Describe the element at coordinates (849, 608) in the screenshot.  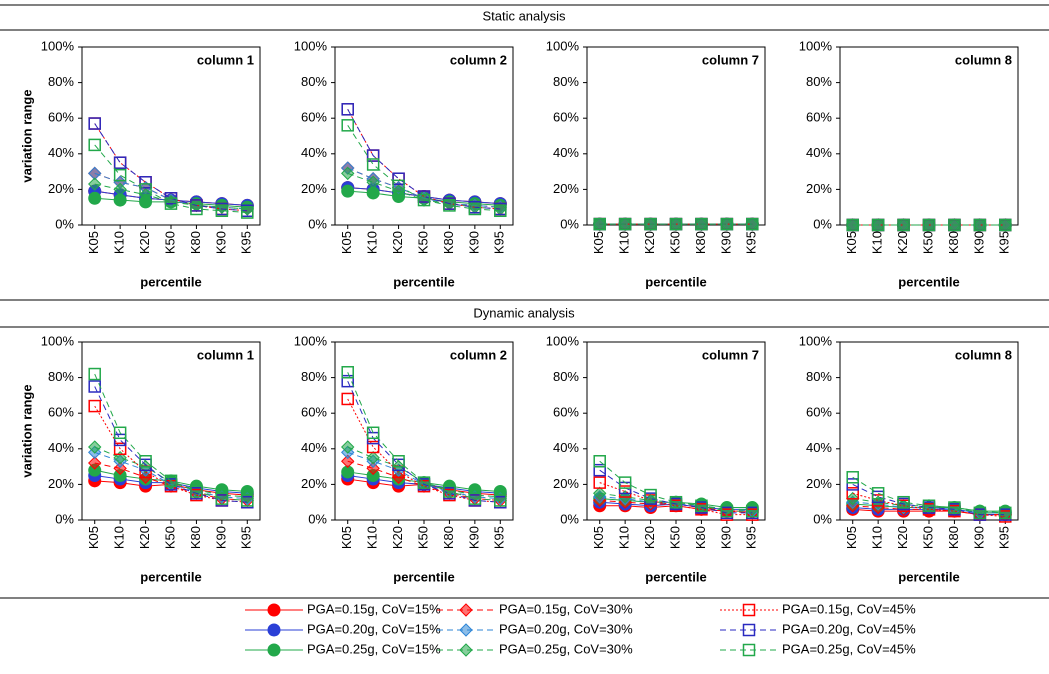
I see `legend-label: PGA=0.15g, CoV=45%` at that location.